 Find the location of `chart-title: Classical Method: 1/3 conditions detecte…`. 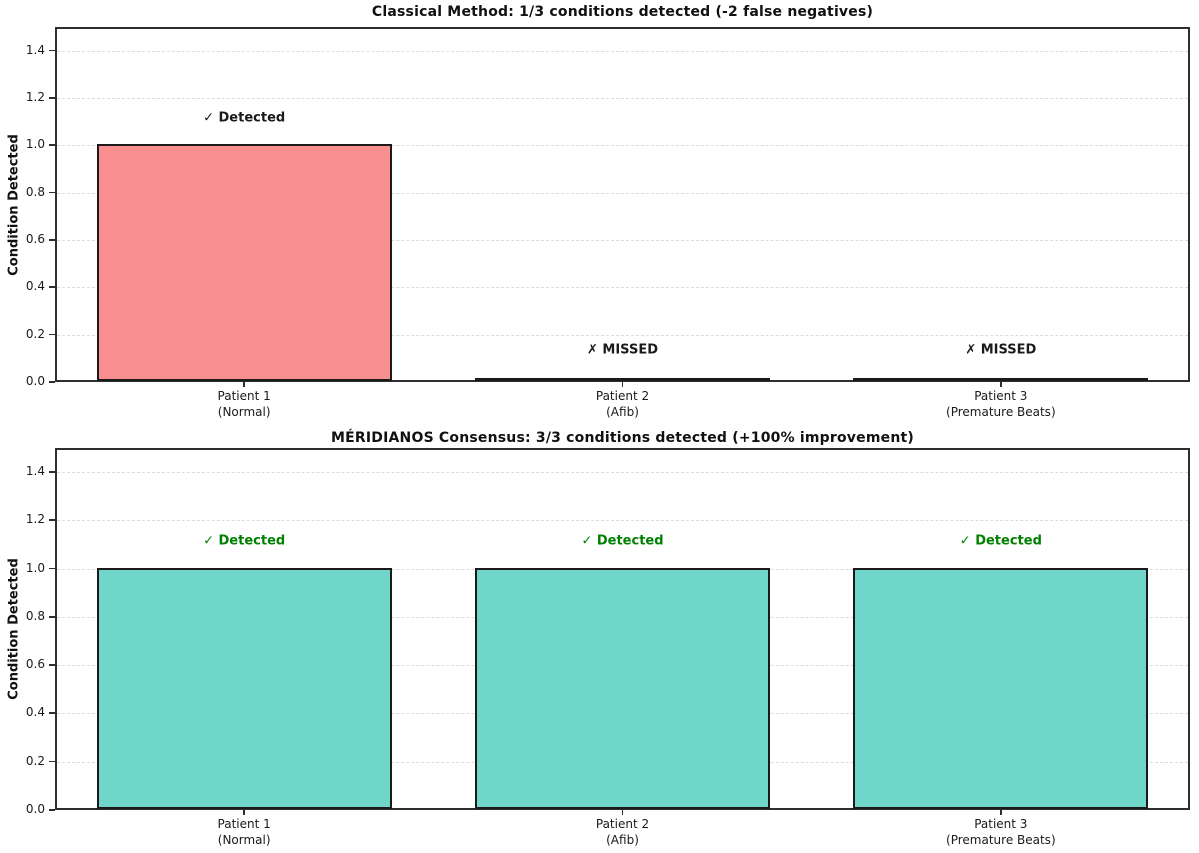

chart-title: Classical Method: 1/3 conditions detecte… is located at coordinates (622, 12).